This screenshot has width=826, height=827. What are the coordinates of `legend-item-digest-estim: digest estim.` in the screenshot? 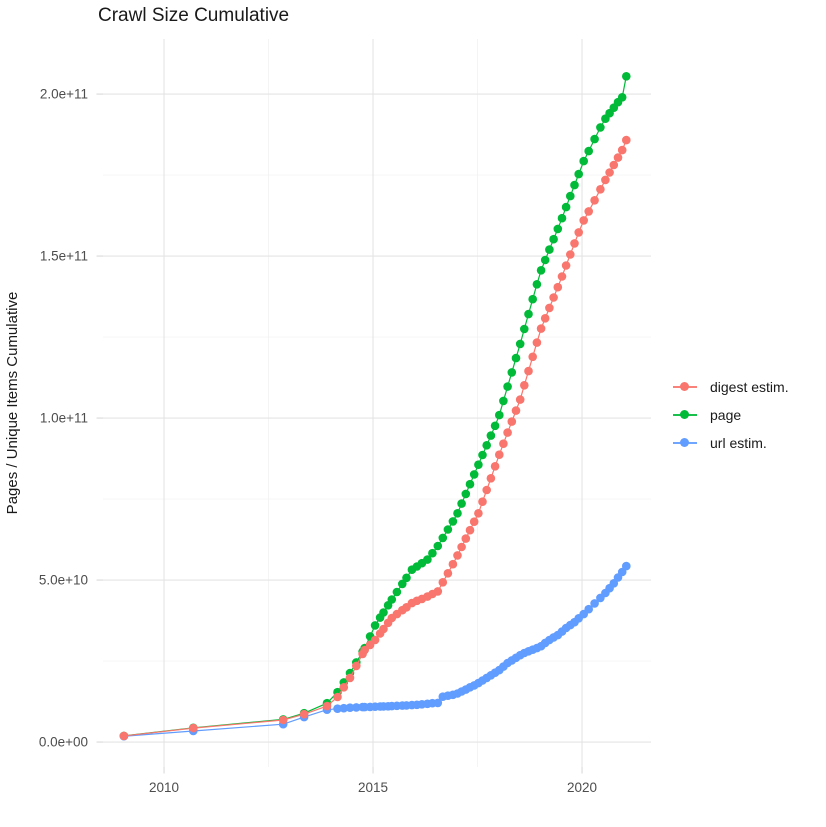 It's located at (730, 386).